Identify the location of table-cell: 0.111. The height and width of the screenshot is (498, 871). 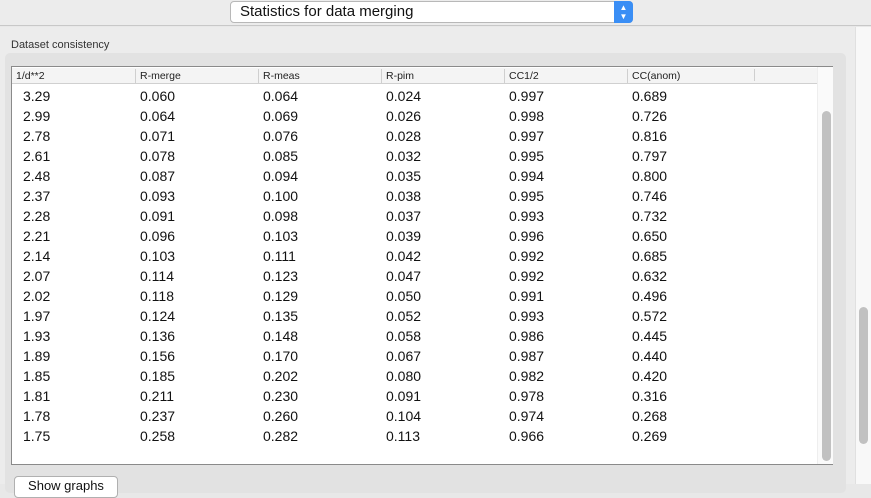
(279, 256).